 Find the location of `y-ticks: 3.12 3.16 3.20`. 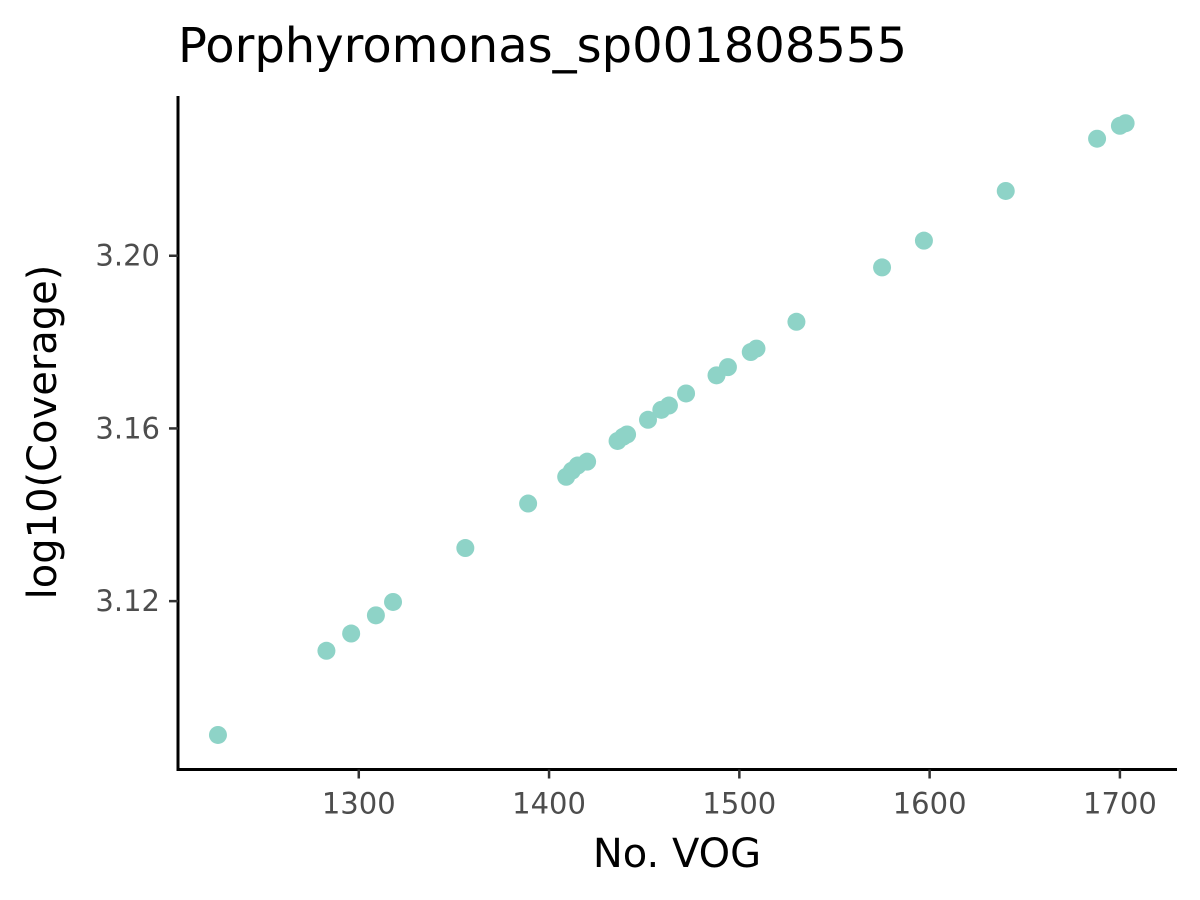

y-ticks: 3.12 3.16 3.20 is located at coordinates (136, 428).